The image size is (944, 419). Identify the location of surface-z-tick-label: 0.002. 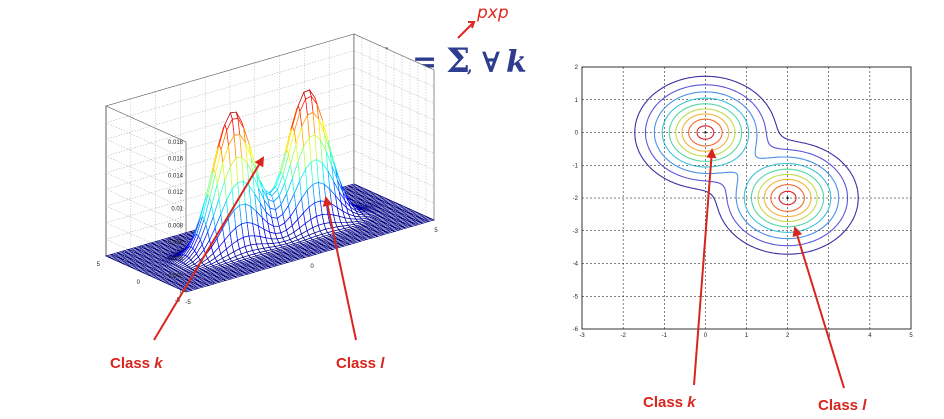
(176, 276).